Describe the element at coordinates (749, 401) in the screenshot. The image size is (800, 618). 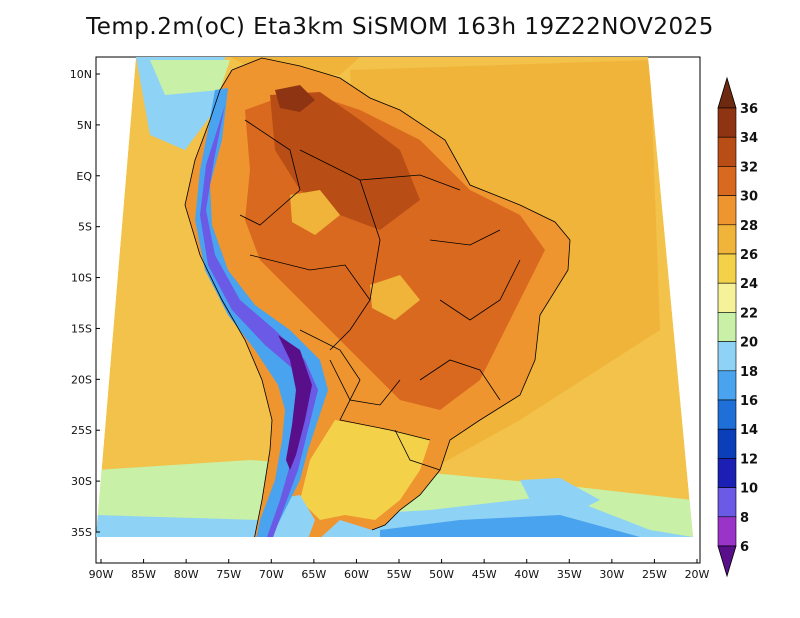
I see `colorbar-tick-label: 16` at that location.